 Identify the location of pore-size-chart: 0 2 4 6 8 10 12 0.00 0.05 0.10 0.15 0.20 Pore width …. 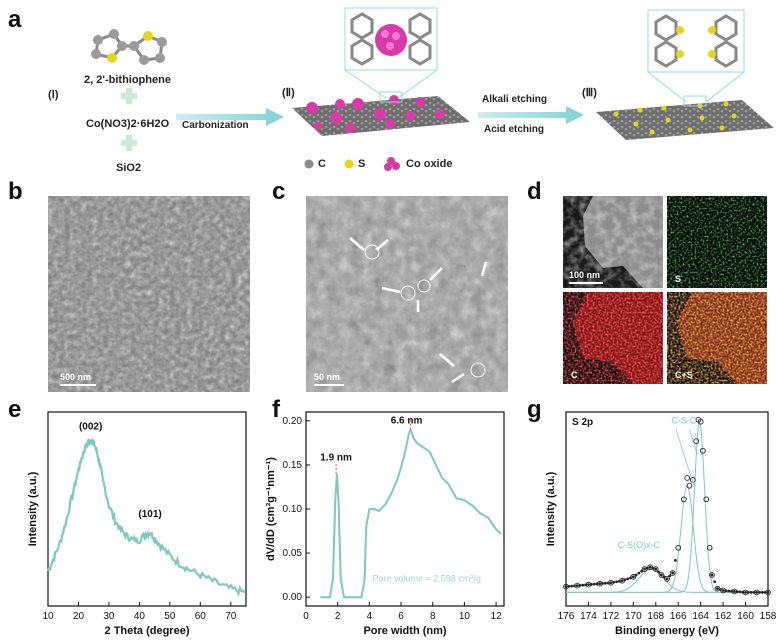
(385, 524).